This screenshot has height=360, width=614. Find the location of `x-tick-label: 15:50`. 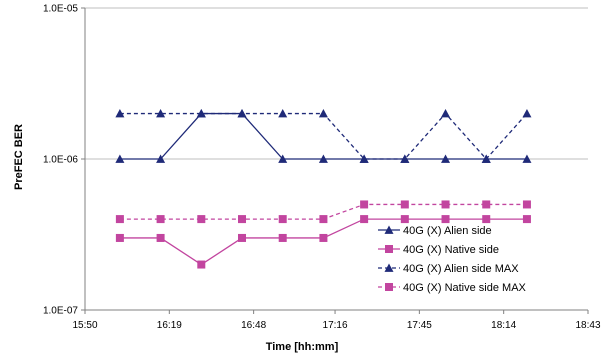

x-tick-label: 15:50 is located at coordinates (84, 325).